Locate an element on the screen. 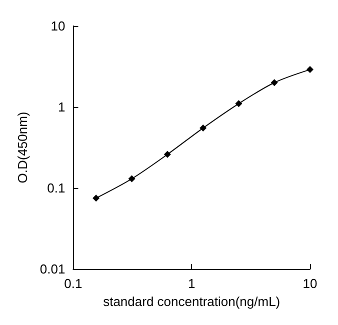  x-tick-label: 10 is located at coordinates (310, 283).